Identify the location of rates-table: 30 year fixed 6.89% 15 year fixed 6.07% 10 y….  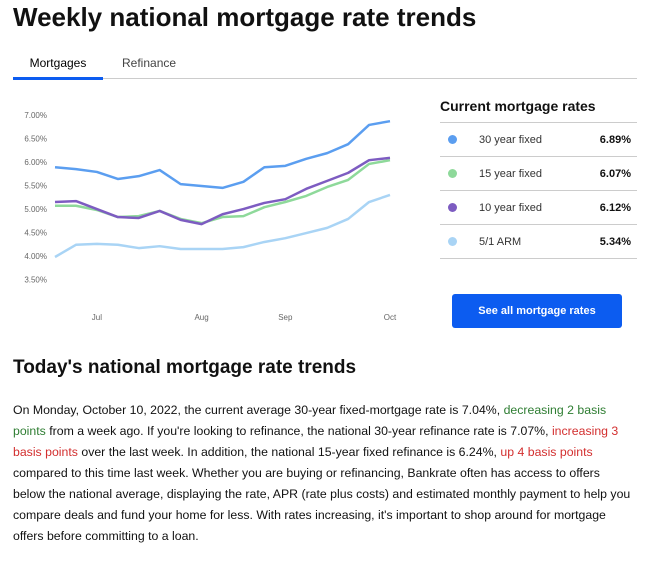
(538, 190).